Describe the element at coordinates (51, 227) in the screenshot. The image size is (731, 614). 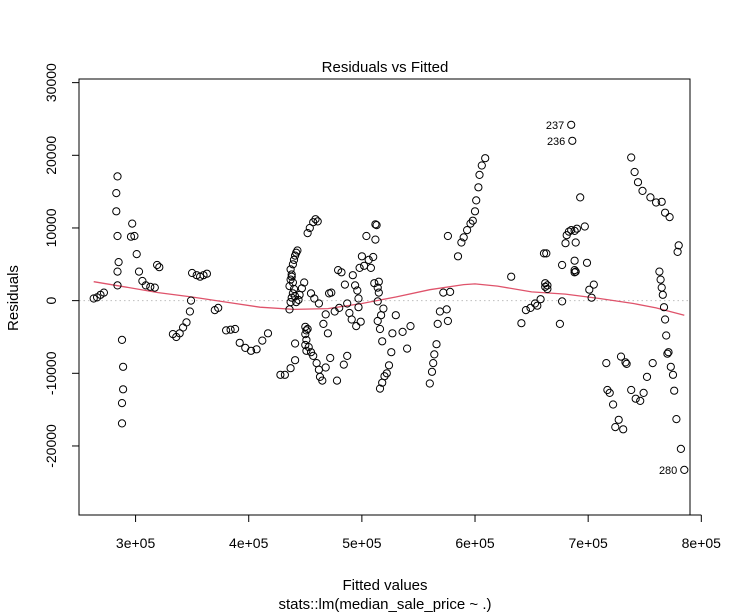
I see `y-tick-label: 10000` at that location.